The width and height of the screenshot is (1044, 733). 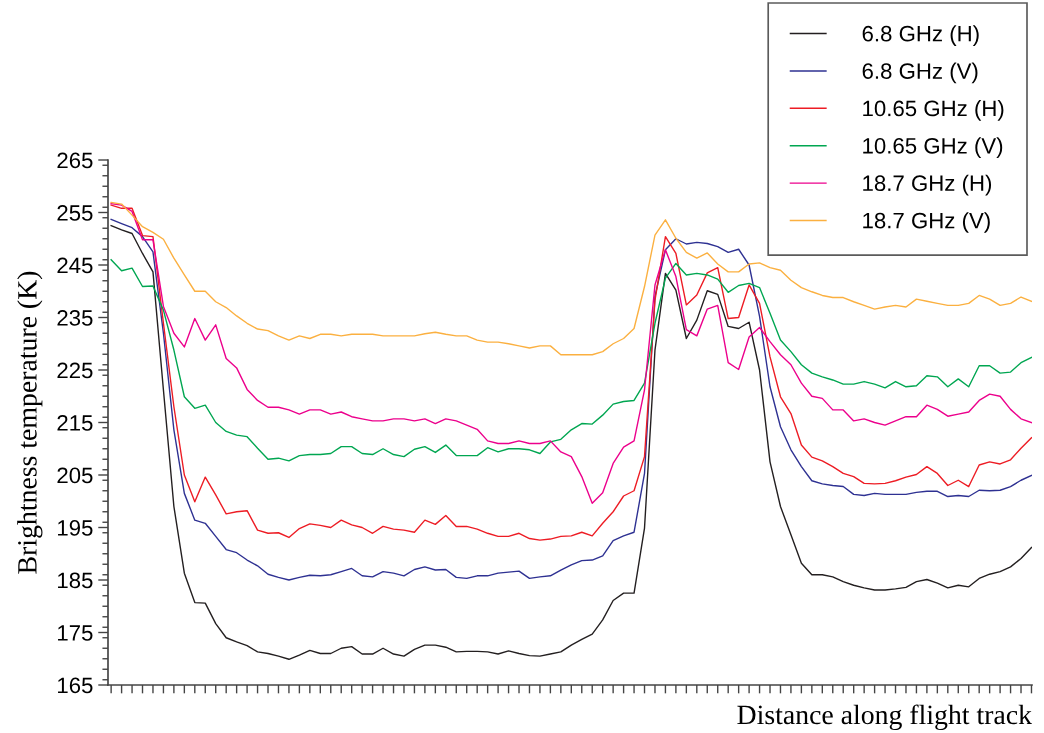 I want to click on y-tick-label: 265, so click(x=75, y=160).